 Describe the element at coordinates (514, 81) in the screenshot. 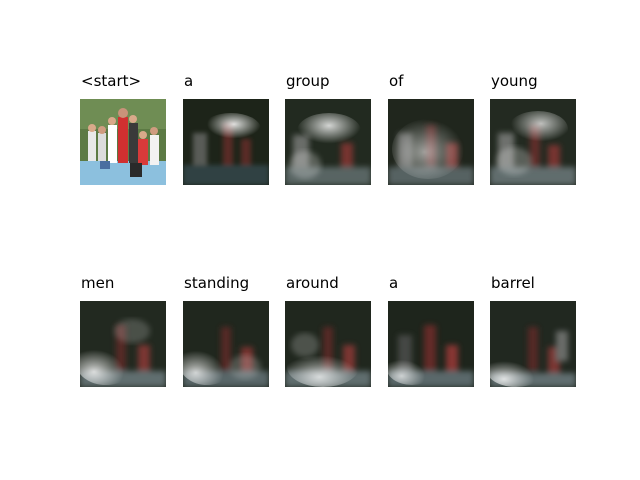

I see `word-label: young` at that location.